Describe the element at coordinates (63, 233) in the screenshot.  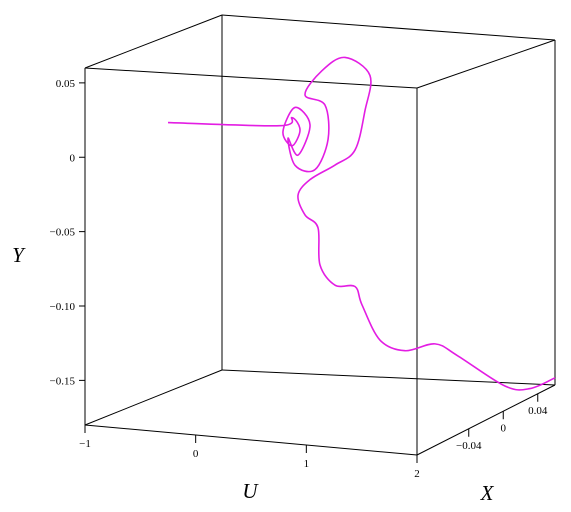
I see `y-tick-label: −0.05` at that location.